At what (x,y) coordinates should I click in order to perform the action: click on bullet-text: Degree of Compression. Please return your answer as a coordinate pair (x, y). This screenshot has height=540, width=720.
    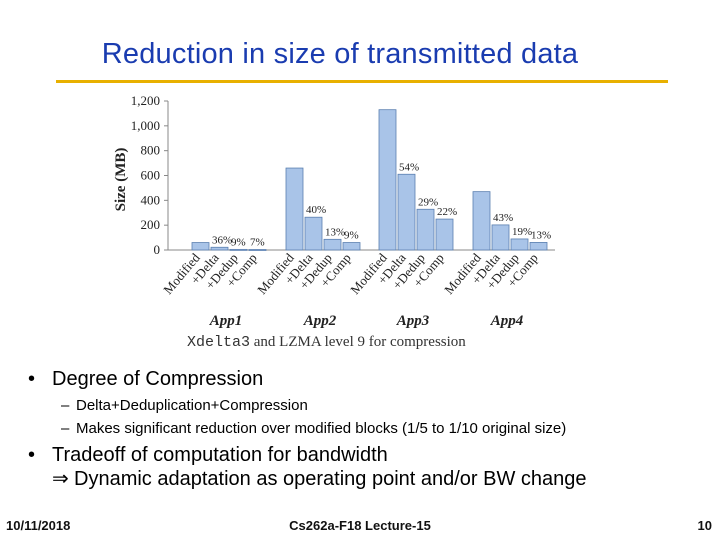
    Looking at the image, I should click on (158, 379).